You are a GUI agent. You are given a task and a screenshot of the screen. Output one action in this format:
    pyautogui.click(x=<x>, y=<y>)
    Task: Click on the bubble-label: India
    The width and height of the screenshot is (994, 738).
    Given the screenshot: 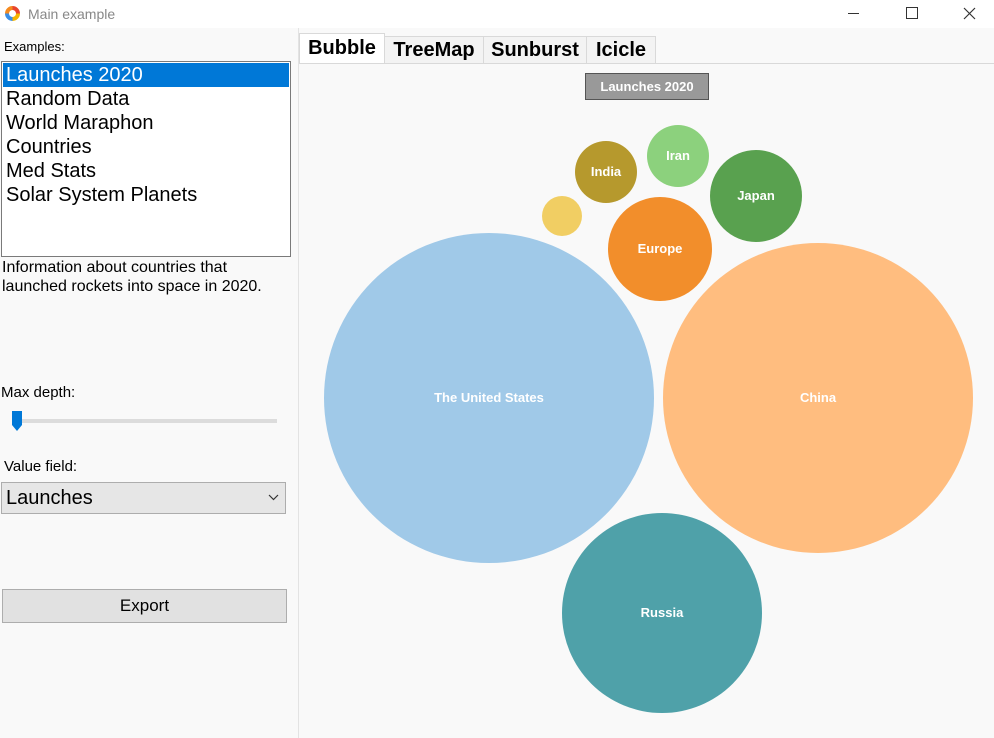 What is the action you would take?
    pyautogui.click(x=606, y=171)
    